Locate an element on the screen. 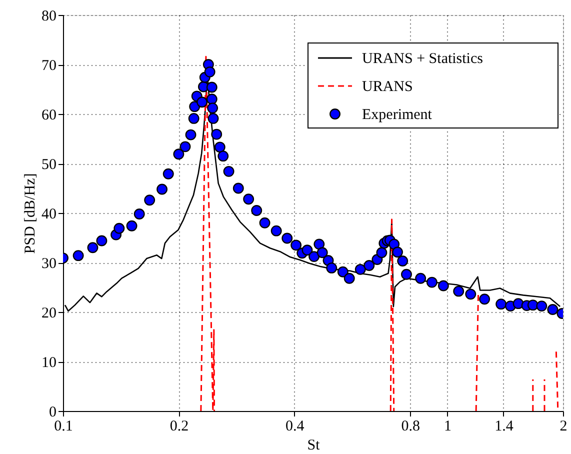 This screenshot has width=571, height=454. y-tick-label: 20 is located at coordinates (49, 314).